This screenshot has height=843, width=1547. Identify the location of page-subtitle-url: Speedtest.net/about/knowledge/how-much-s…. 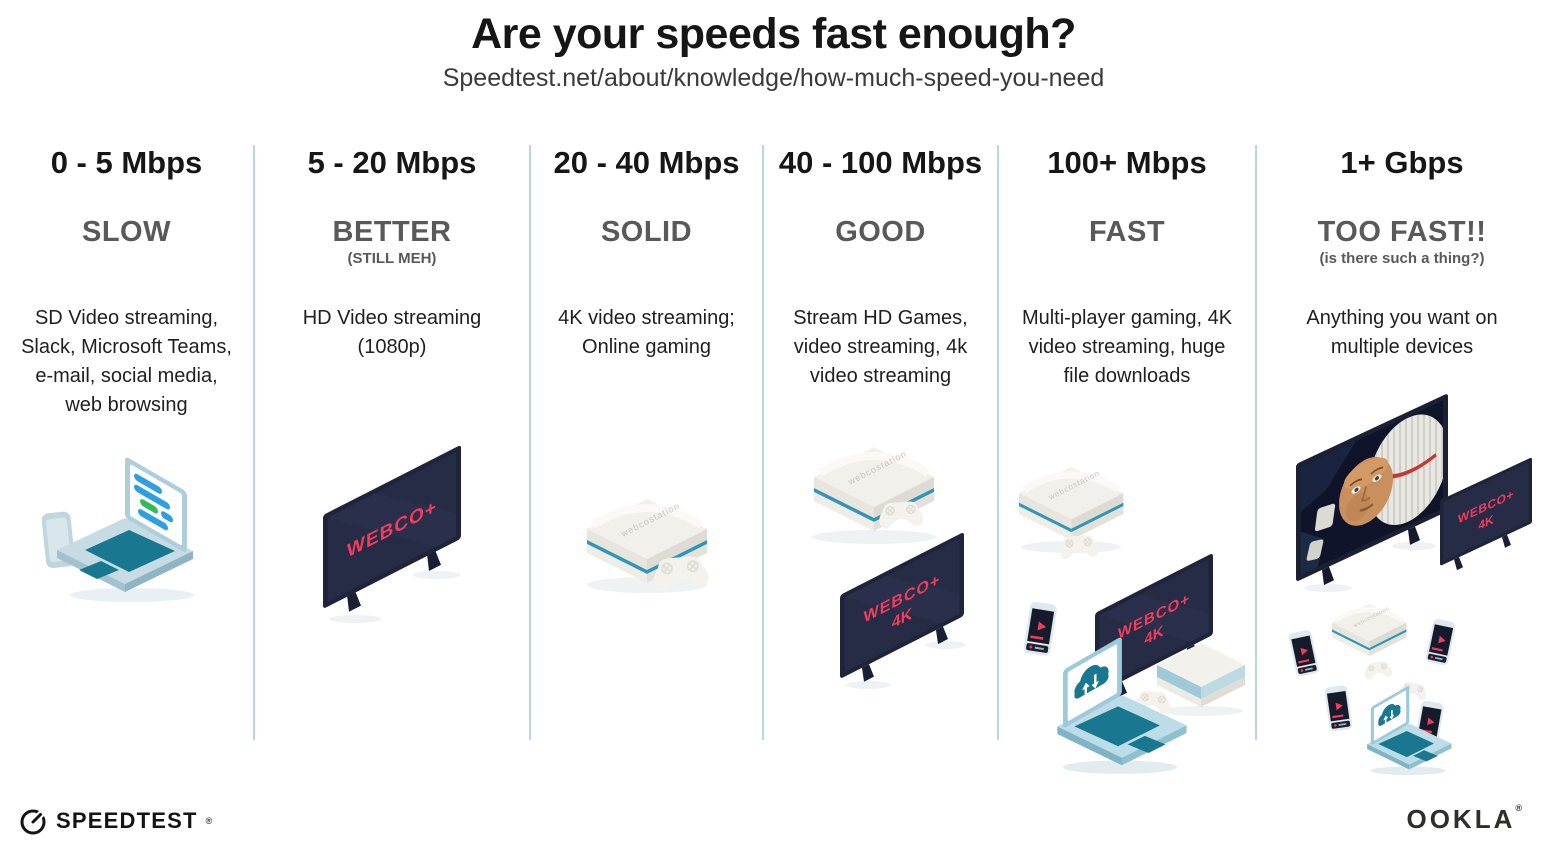
(773, 78).